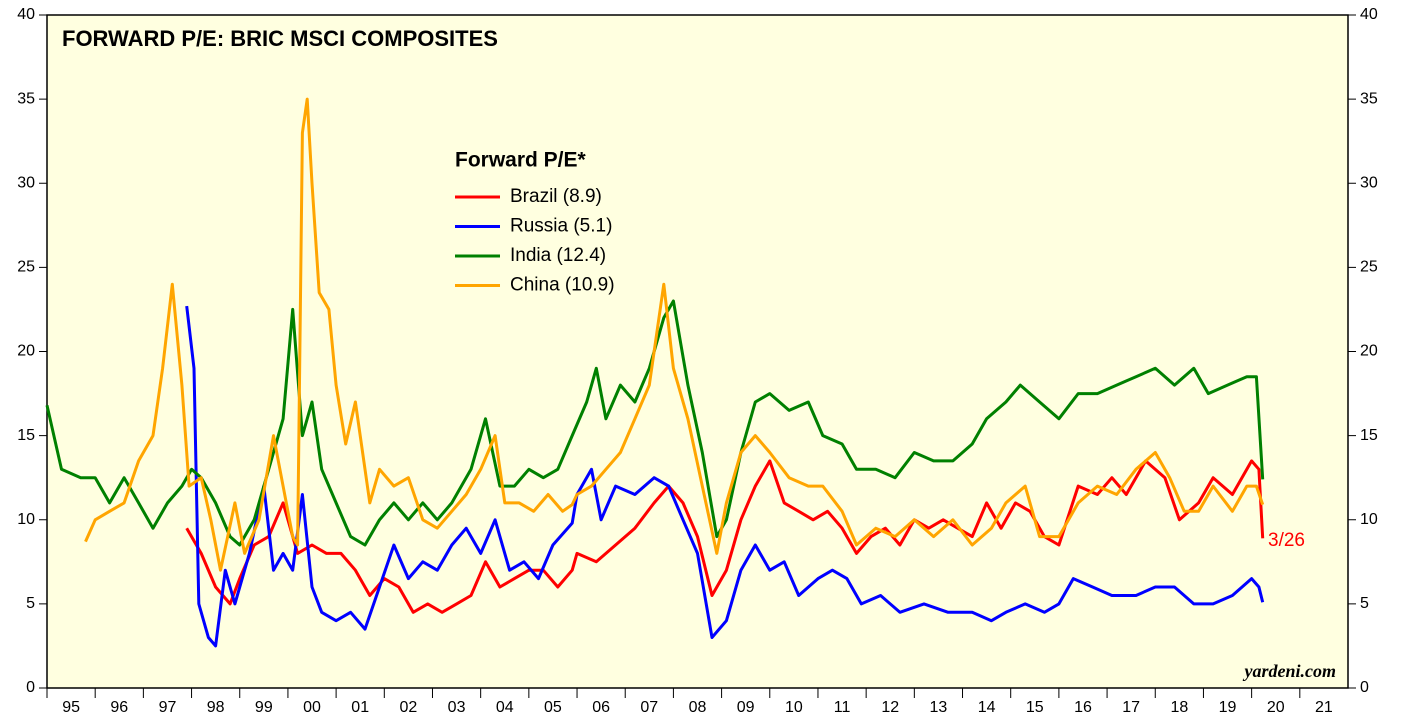 The image size is (1405, 719). What do you see at coordinates (119, 707) in the screenshot?
I see `x-tick-label: 96` at bounding box center [119, 707].